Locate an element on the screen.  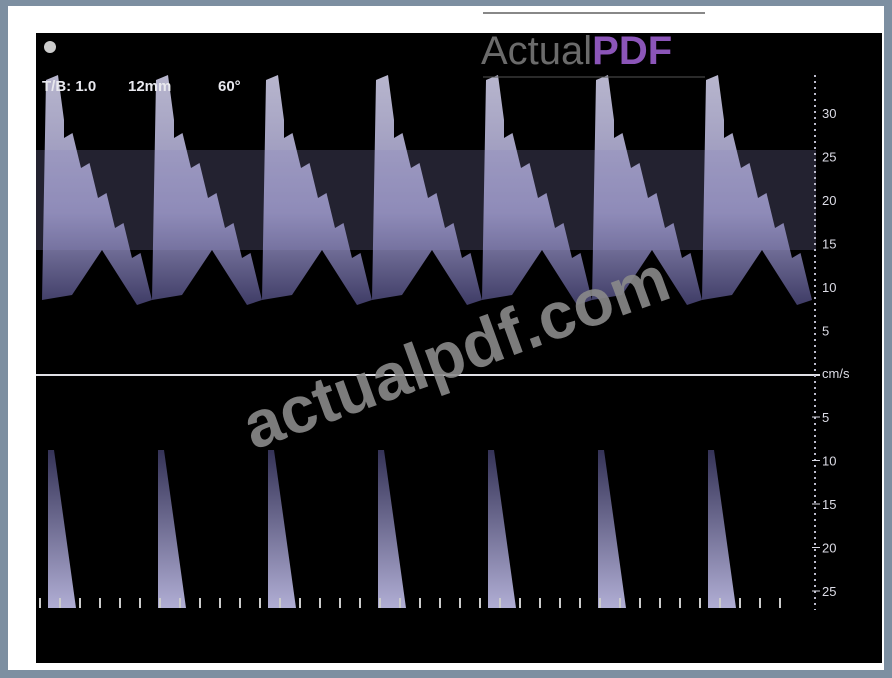
info-depth: 12mm is located at coordinates (149, 86).